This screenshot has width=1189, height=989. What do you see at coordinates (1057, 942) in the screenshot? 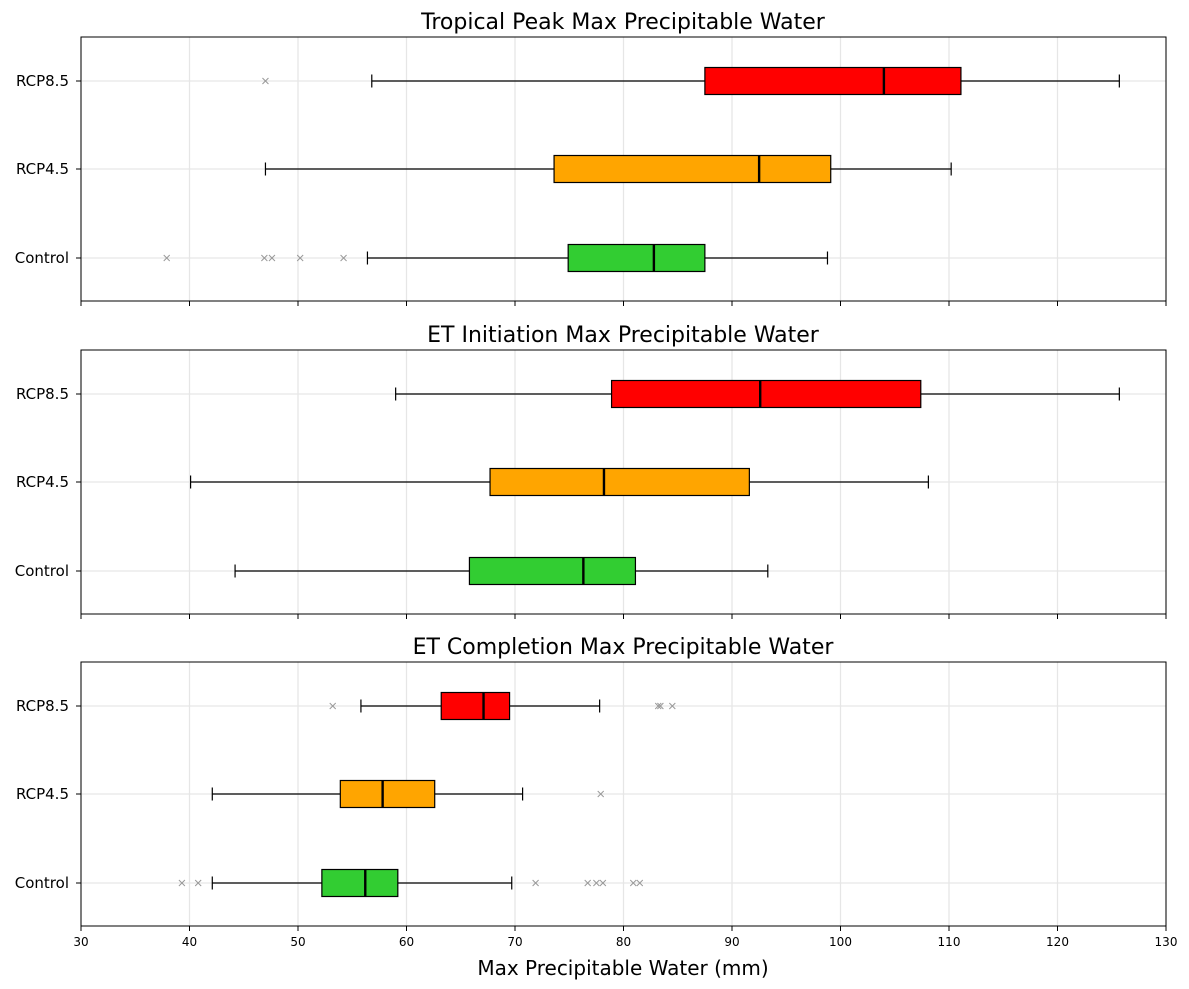
I see `x-tick-label: 120` at bounding box center [1057, 942].